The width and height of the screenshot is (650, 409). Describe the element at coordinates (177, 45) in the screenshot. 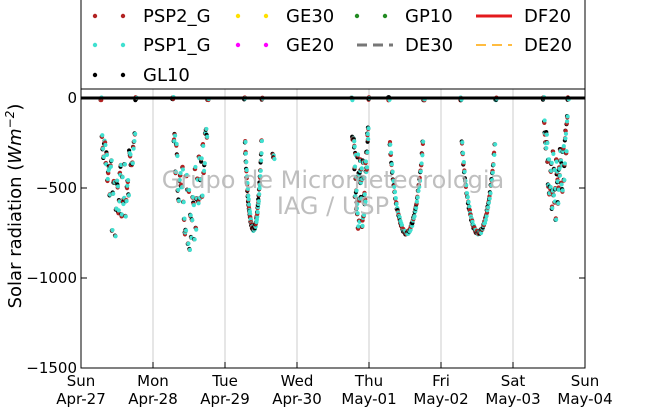

I see `legend-label: PSP1_G` at that location.